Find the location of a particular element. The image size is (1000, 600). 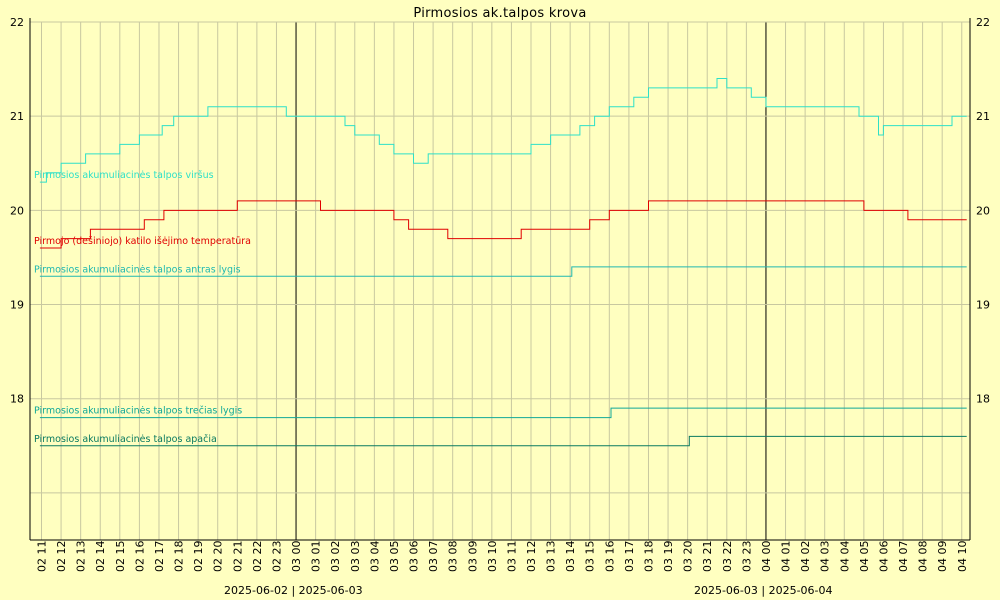

y-tick-label-right: 21 is located at coordinates (983, 116).